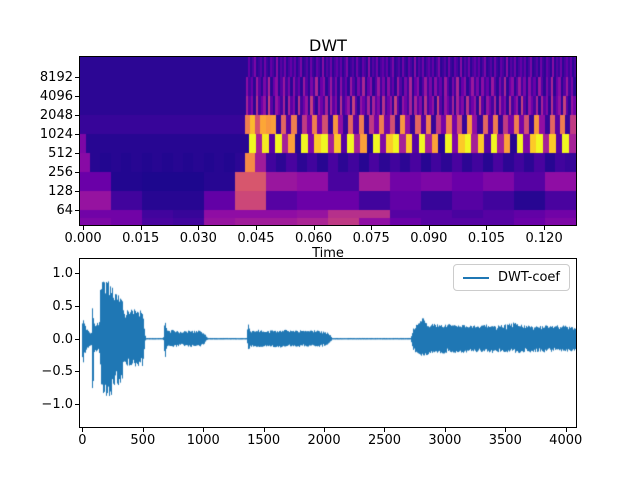 The width and height of the screenshot is (640, 480). What do you see at coordinates (264, 440) in the screenshot?
I see `x-tick-label: 1500` at bounding box center [264, 440].